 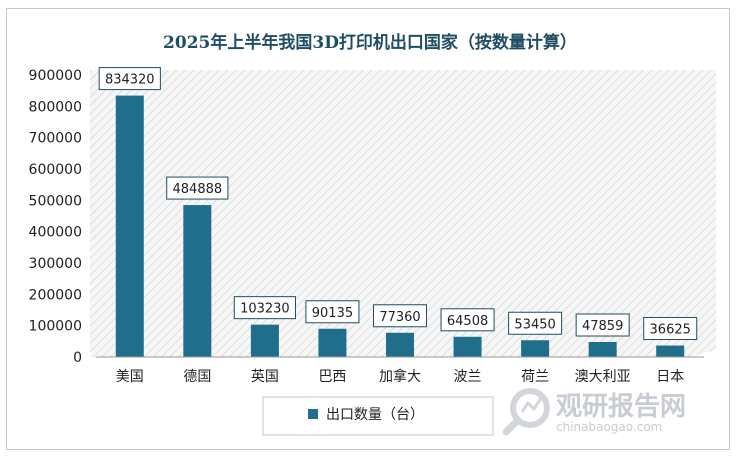 I want to click on x-tick-label: 加拿大, so click(x=400, y=376).